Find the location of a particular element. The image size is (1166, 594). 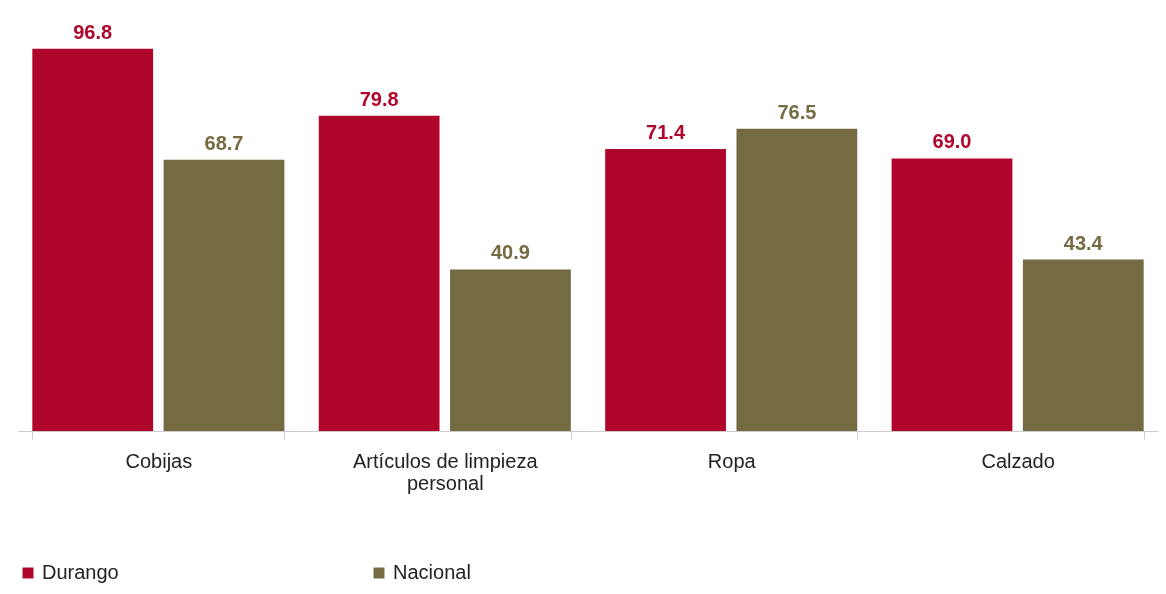

data-label: 96.8 is located at coordinates (93, 31).